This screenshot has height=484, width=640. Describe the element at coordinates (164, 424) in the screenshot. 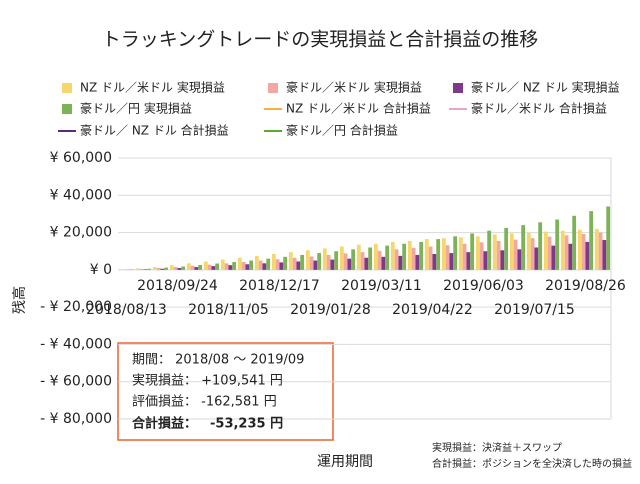

I see `summary-total-label: 合計損益：` at that location.